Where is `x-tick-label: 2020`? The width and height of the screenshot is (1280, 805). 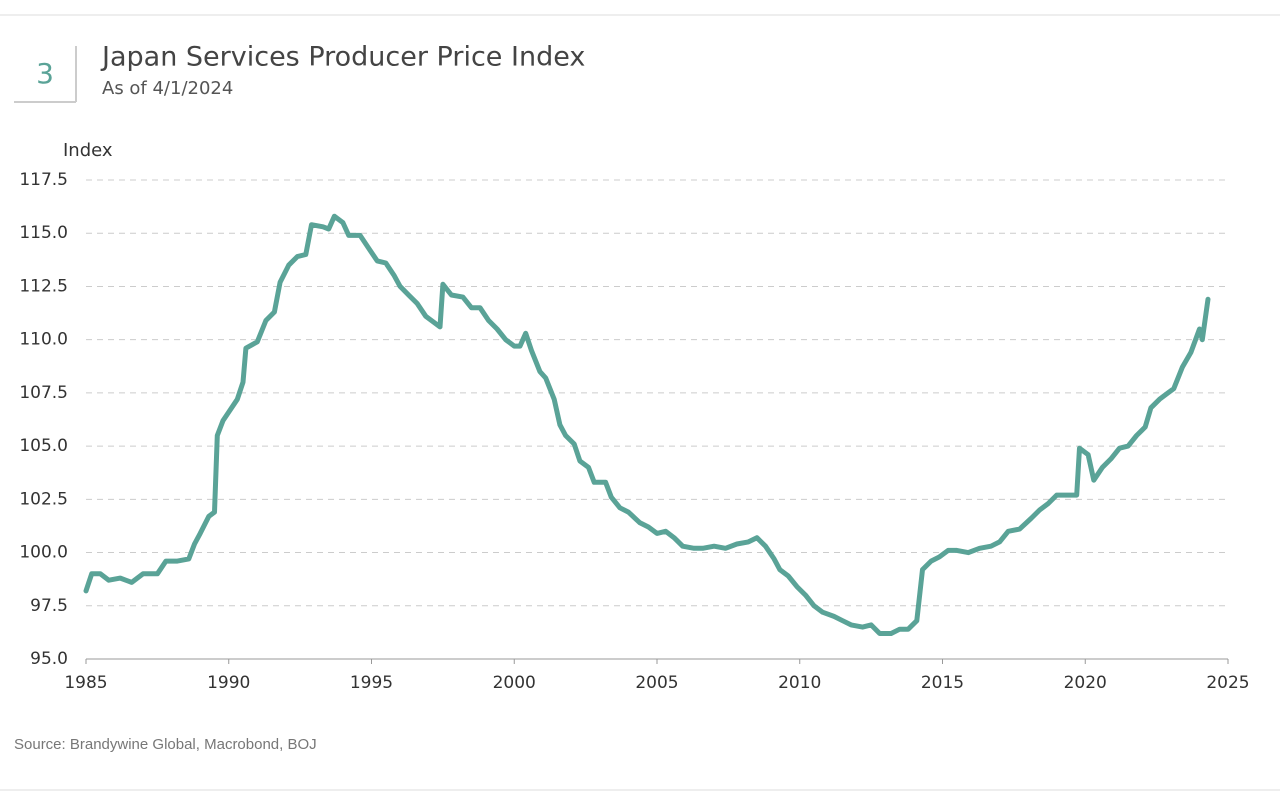
x-tick-label: 2020 is located at coordinates (1085, 683).